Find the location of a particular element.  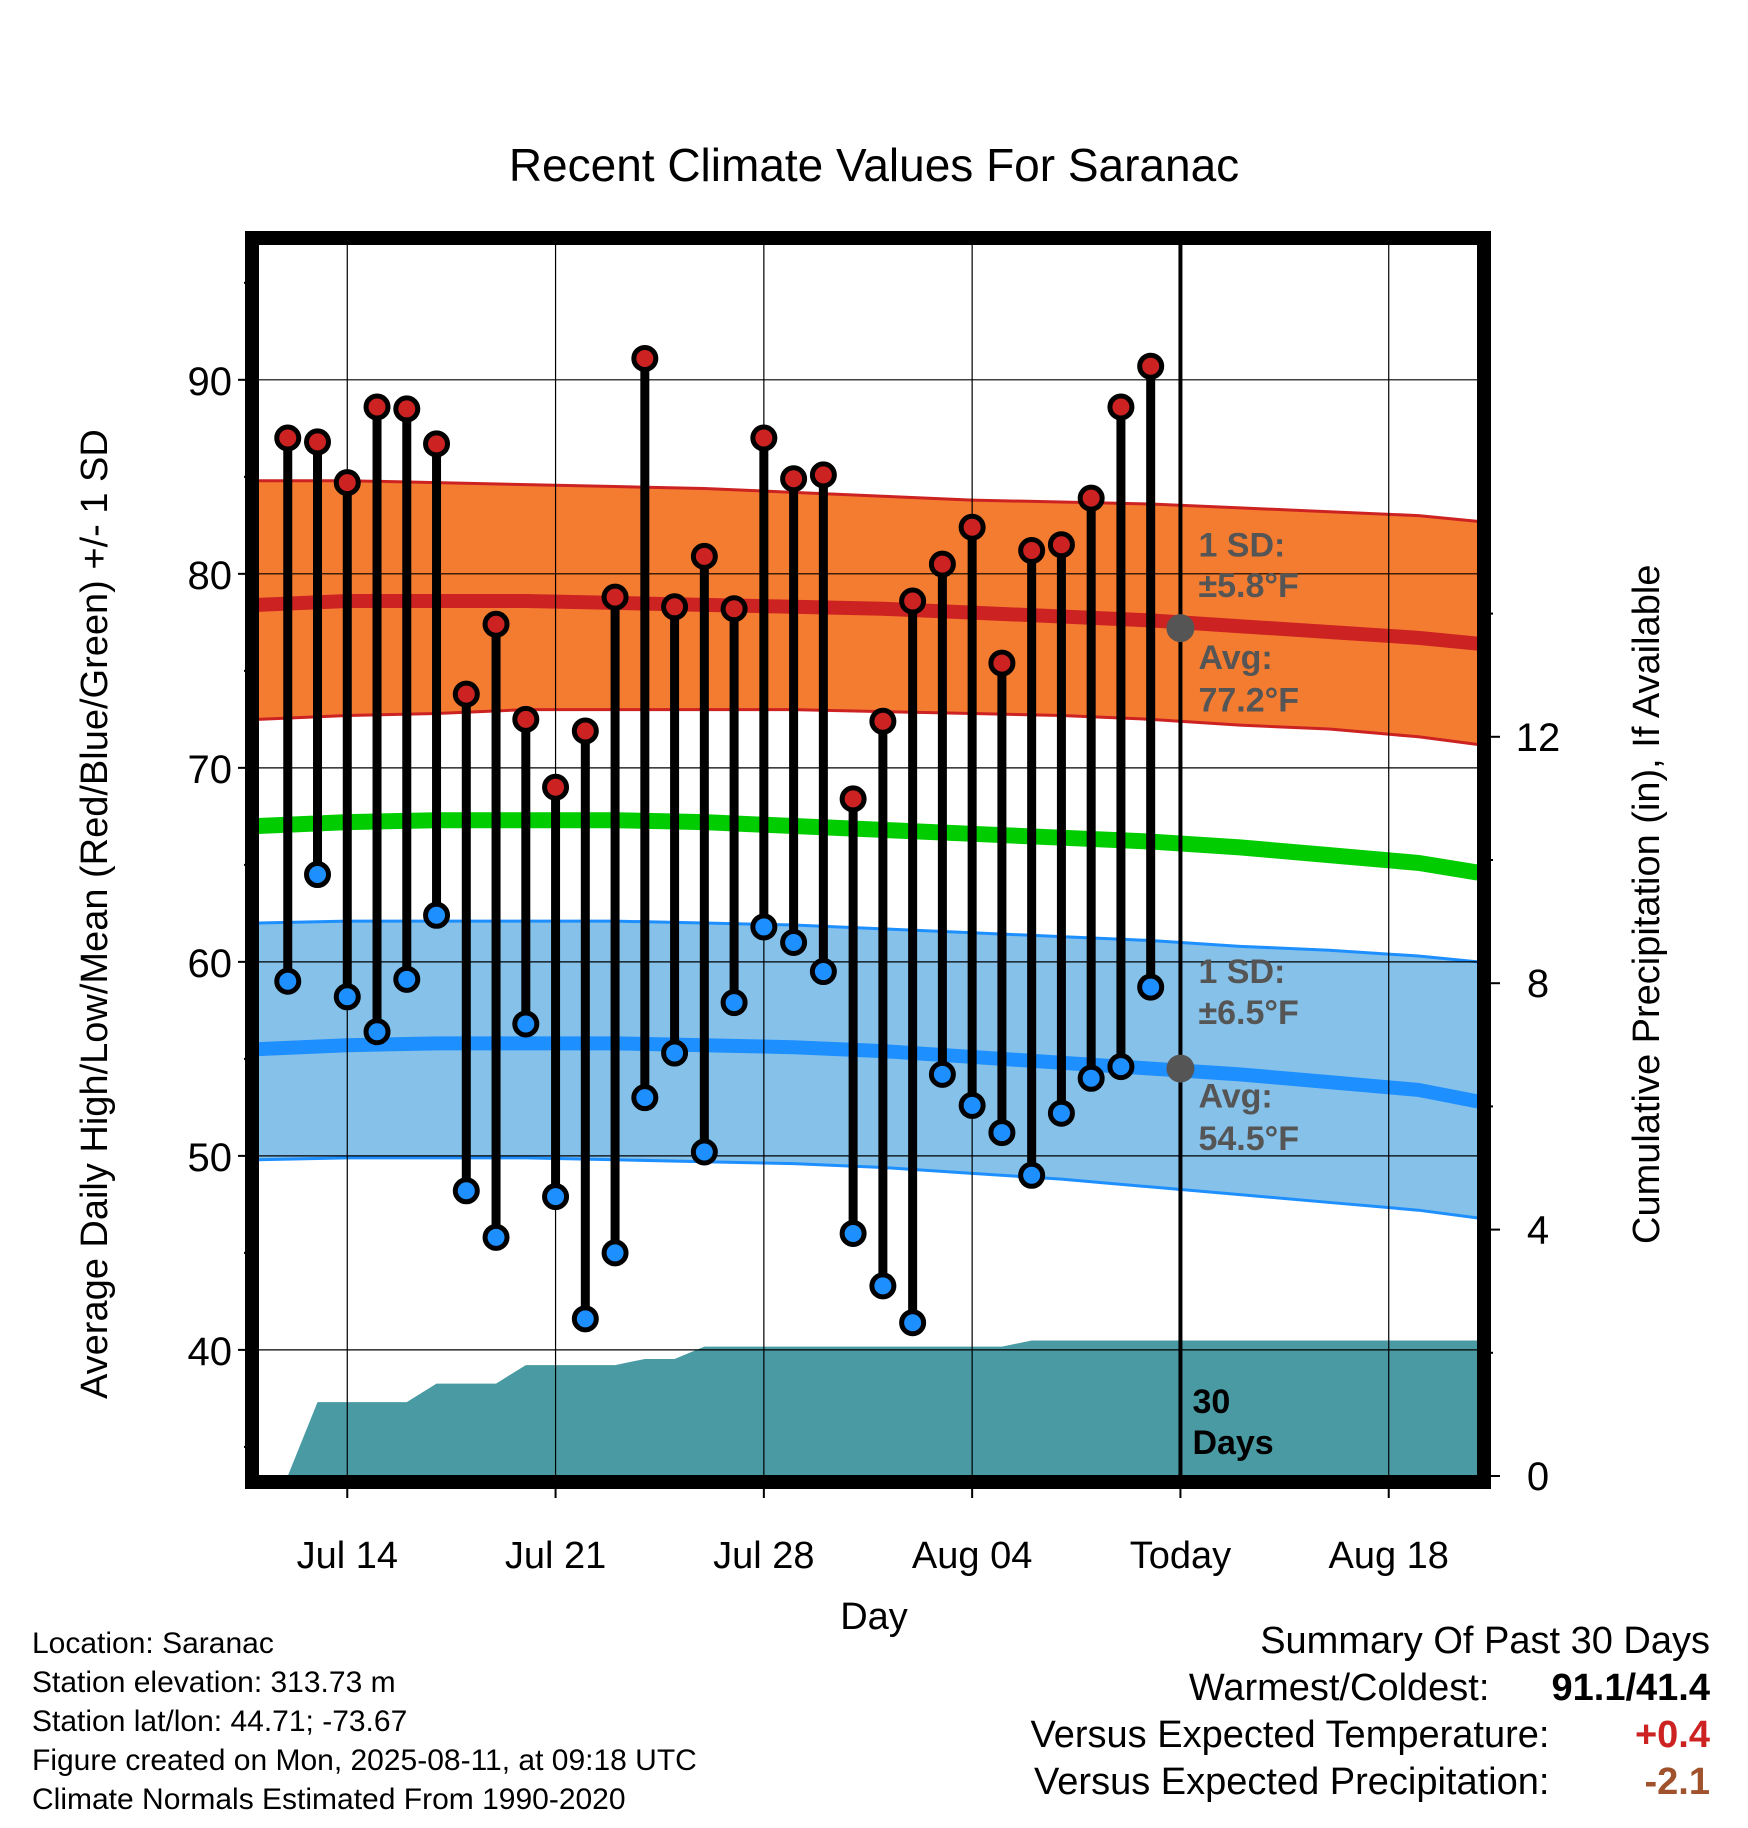

y-right-tick-label-8: 8 is located at coordinates (1538, 984).